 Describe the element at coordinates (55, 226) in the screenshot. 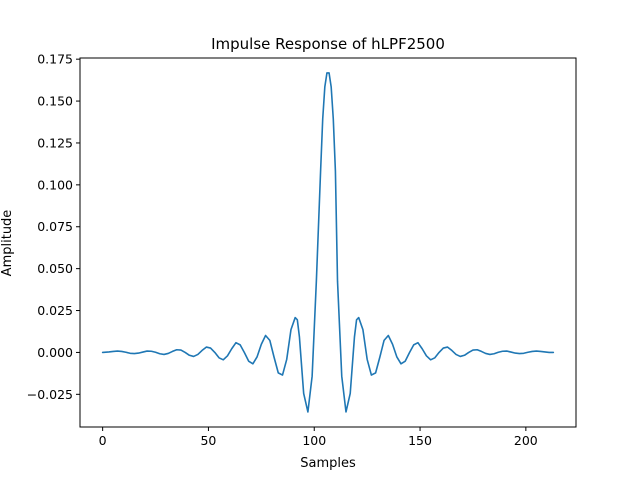

I see `y-tick-label: 0.075` at that location.